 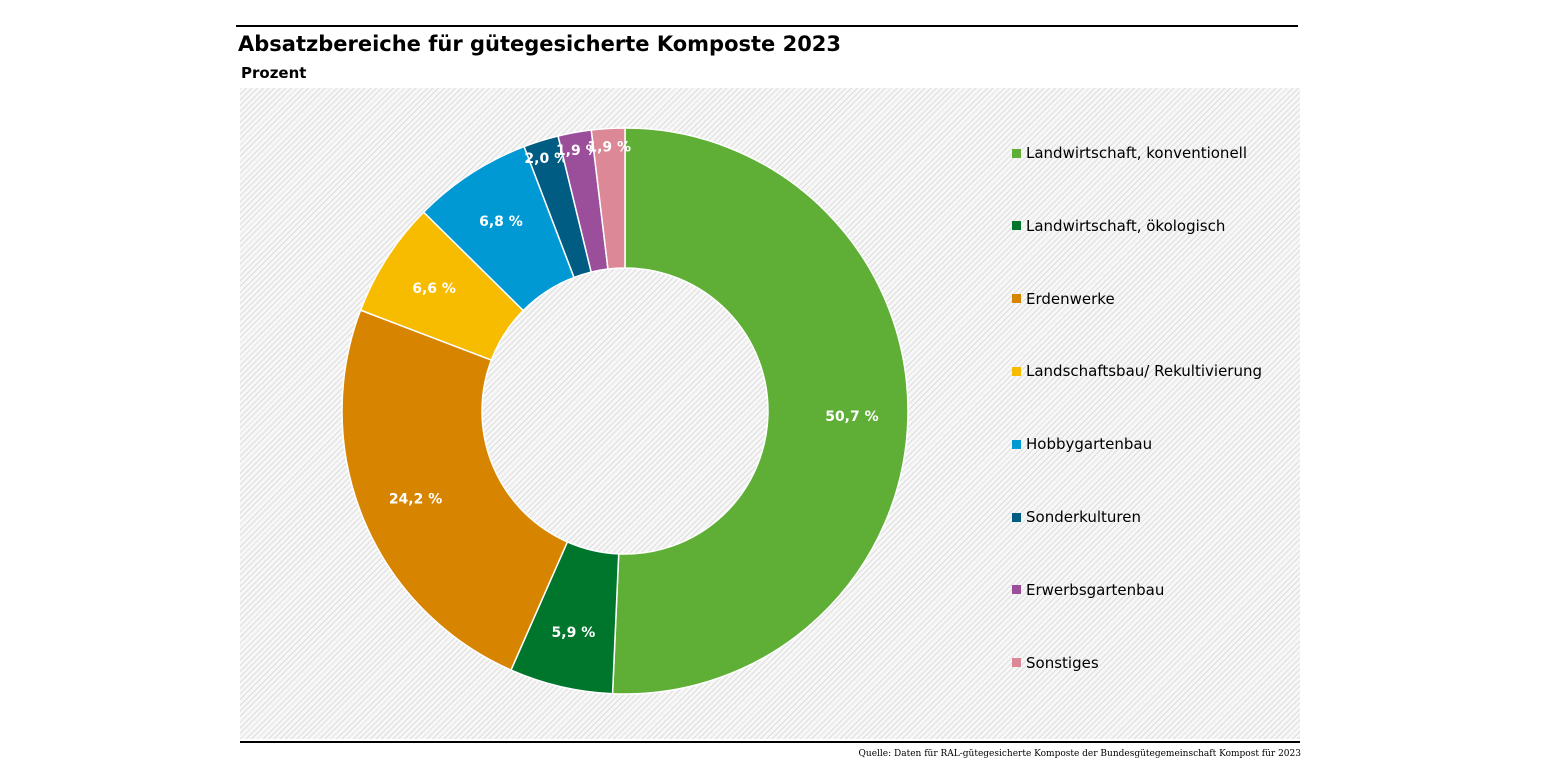 What do you see at coordinates (851, 417) in the screenshot?
I see `data-label-1: 50,7 %` at bounding box center [851, 417].